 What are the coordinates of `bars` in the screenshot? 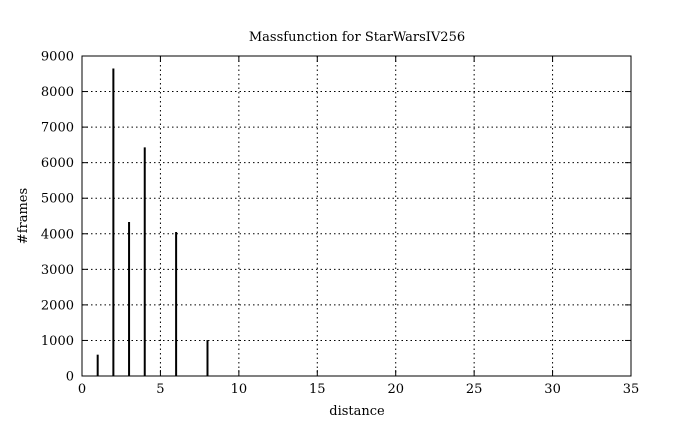 It's located at (152, 222).